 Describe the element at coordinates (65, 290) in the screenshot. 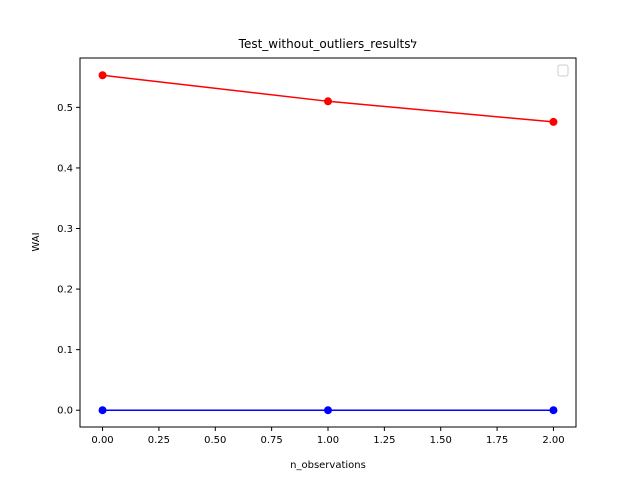

I see `y-tick-label: 0.2` at that location.